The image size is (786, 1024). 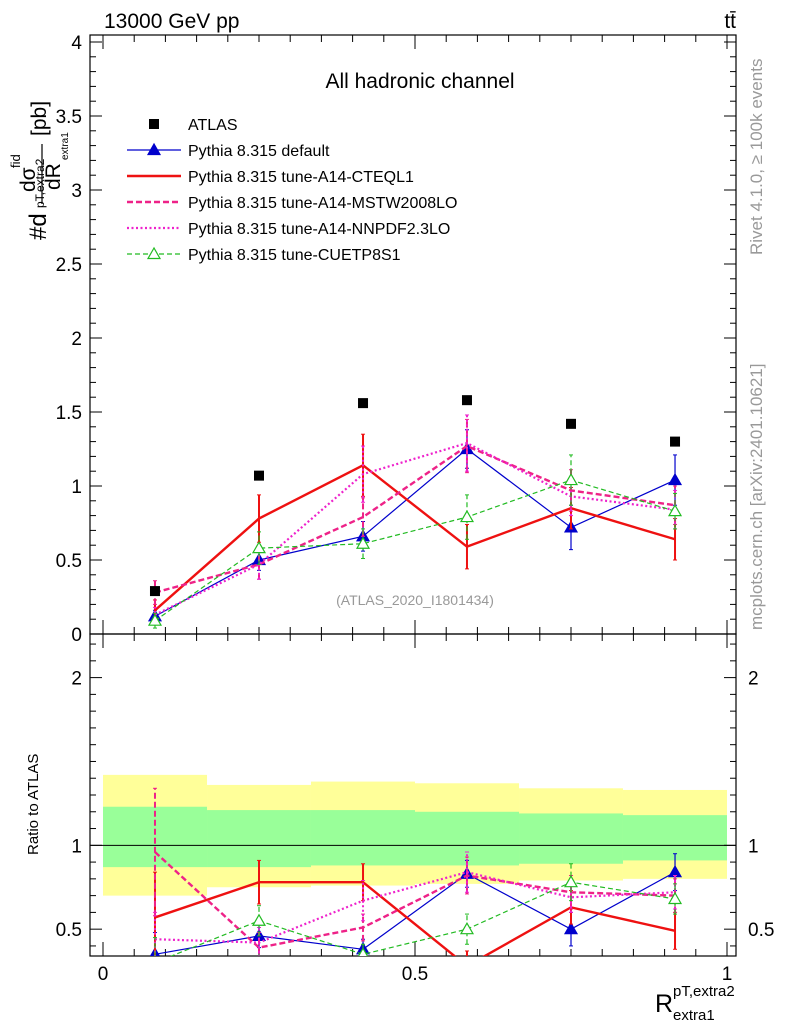 I want to click on legend-label: Pythia 8.315 tune-CUETP8S1, so click(x=294, y=255).